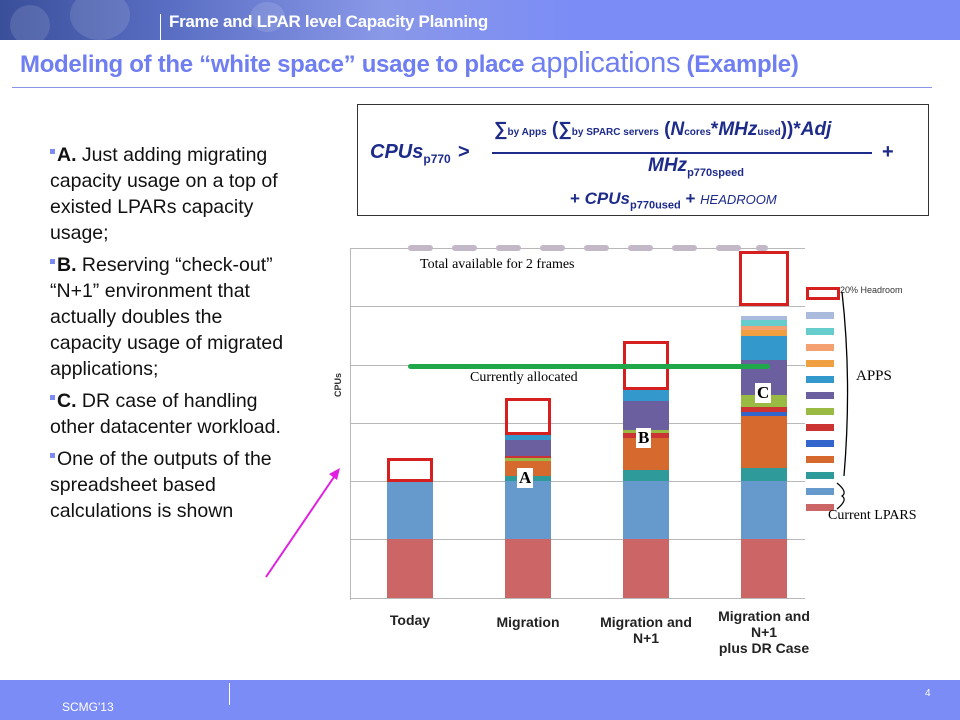 Image resolution: width=960 pixels, height=720 pixels. Describe the element at coordinates (823, 293) in the screenshot. I see `legend-headroom-swatch` at that location.